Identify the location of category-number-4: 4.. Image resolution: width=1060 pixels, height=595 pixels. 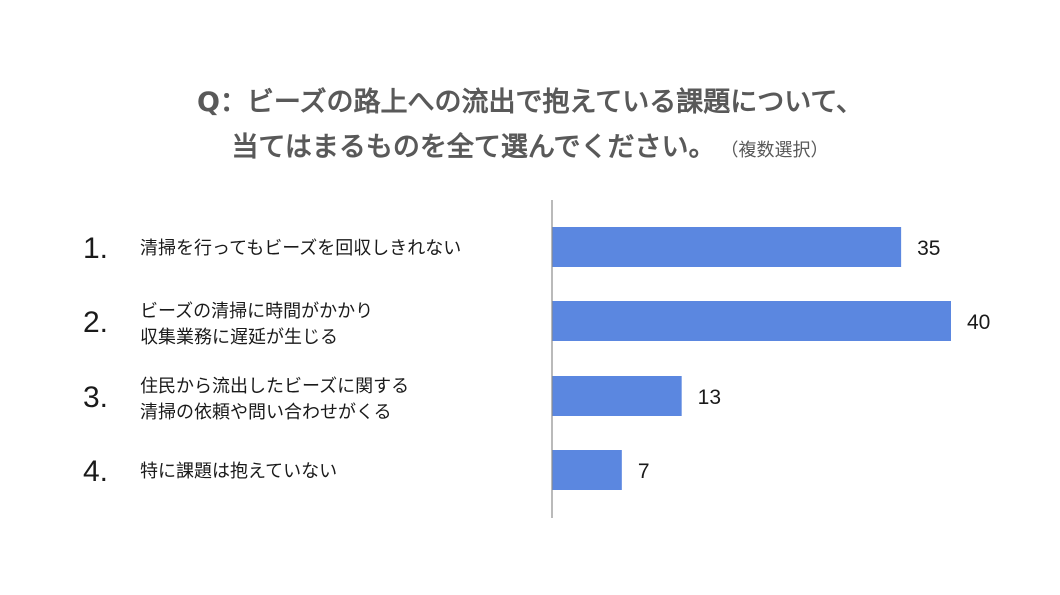
(95, 471).